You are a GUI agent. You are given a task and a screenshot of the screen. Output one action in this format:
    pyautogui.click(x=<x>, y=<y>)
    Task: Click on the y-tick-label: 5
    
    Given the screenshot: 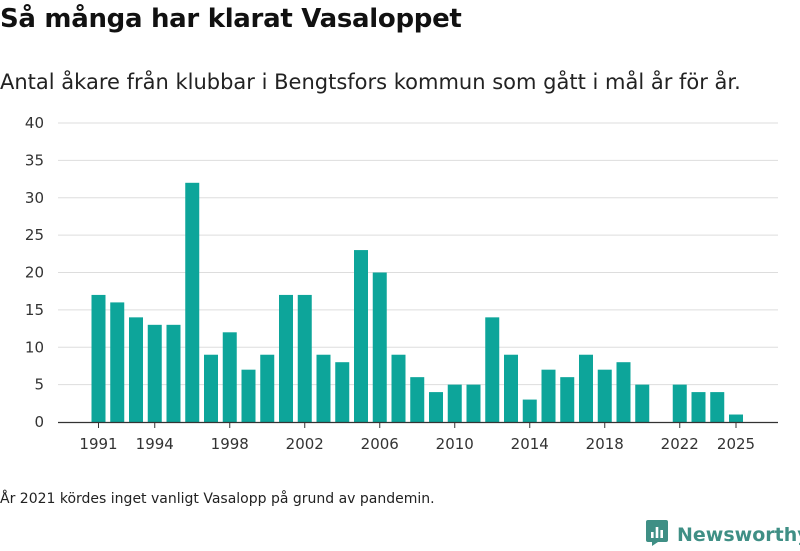 What is the action you would take?
    pyautogui.click(x=39, y=385)
    